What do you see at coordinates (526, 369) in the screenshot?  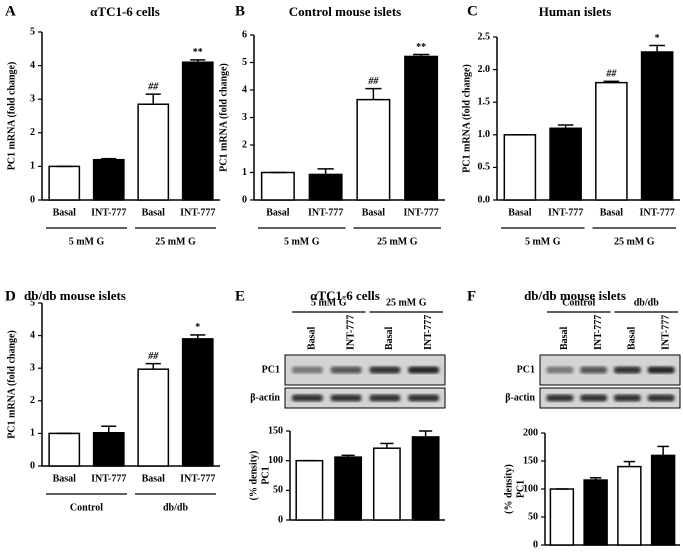 I see `blot-row-label: PC1` at bounding box center [526, 369].